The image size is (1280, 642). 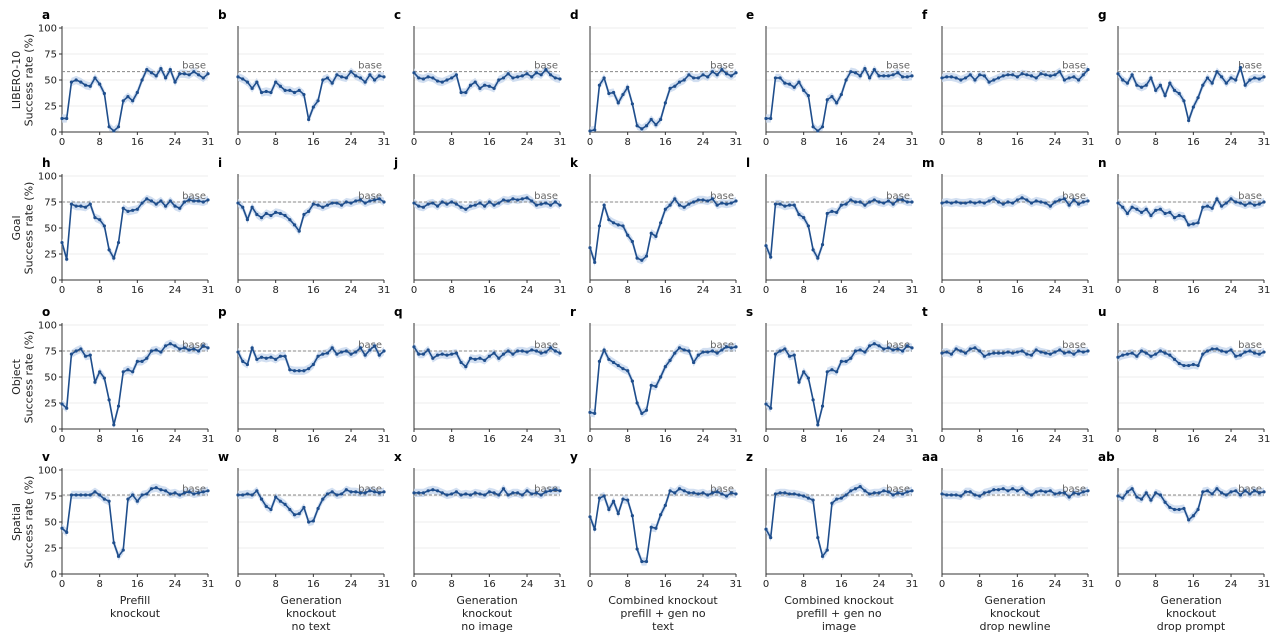 I want to click on x-axis-label-line: Generation, so click(x=1190, y=600).